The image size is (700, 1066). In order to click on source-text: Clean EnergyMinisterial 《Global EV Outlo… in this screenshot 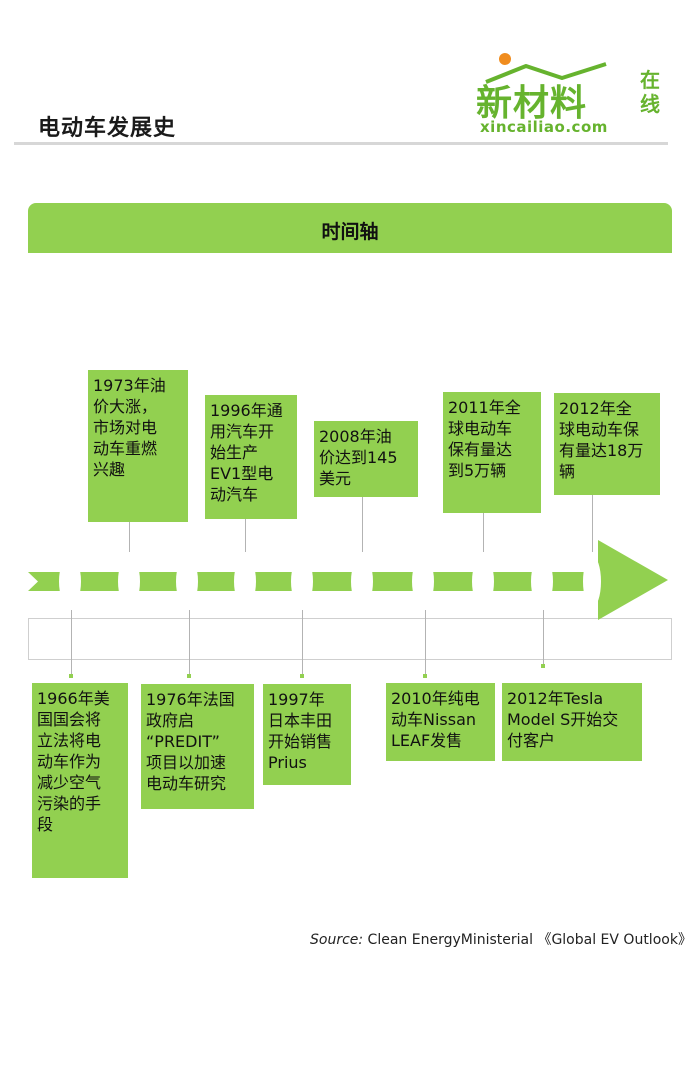, I will do `click(527, 940)`.